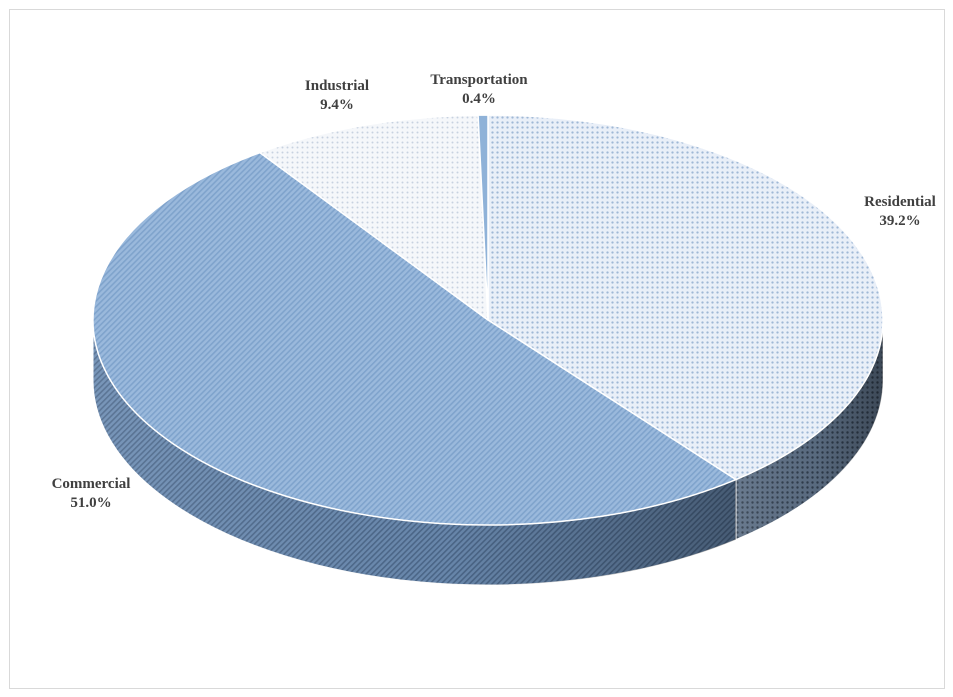 Image resolution: width=953 pixels, height=697 pixels. Describe the element at coordinates (899, 221) in the screenshot. I see `data-label-residential-value: 39.2%` at that location.